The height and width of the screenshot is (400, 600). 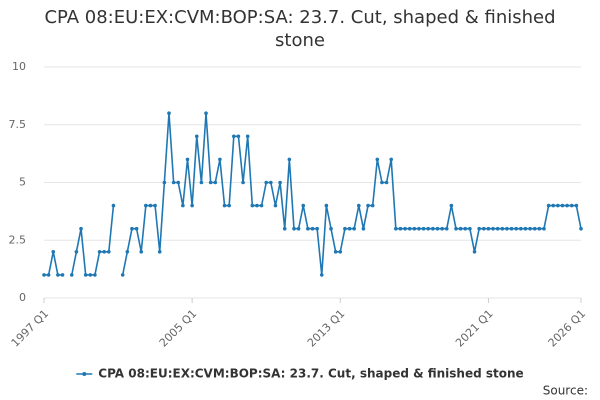 What do you see at coordinates (22, 182) in the screenshot?
I see `y-tick-label: 5` at bounding box center [22, 182].